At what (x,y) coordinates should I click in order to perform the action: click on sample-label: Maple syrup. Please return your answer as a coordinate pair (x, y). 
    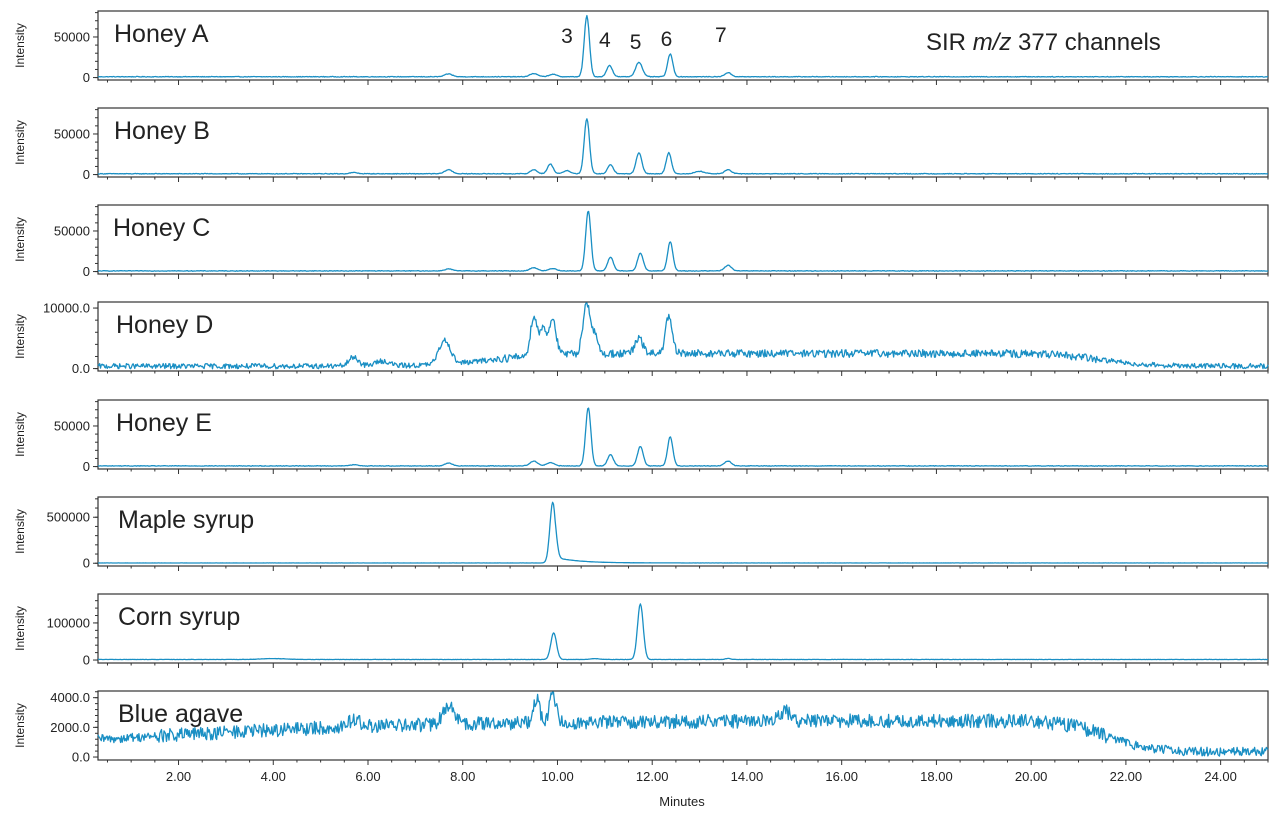
    Looking at the image, I should click on (186, 520).